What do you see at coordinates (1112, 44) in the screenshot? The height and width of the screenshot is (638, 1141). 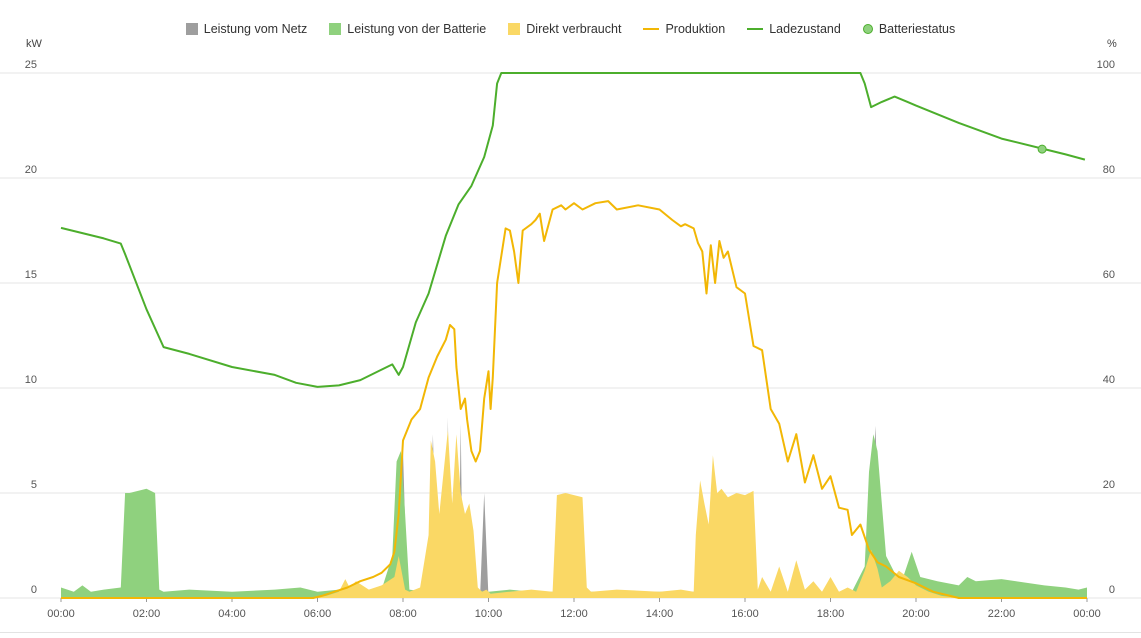 I see `right-axis-unit: %` at bounding box center [1112, 44].